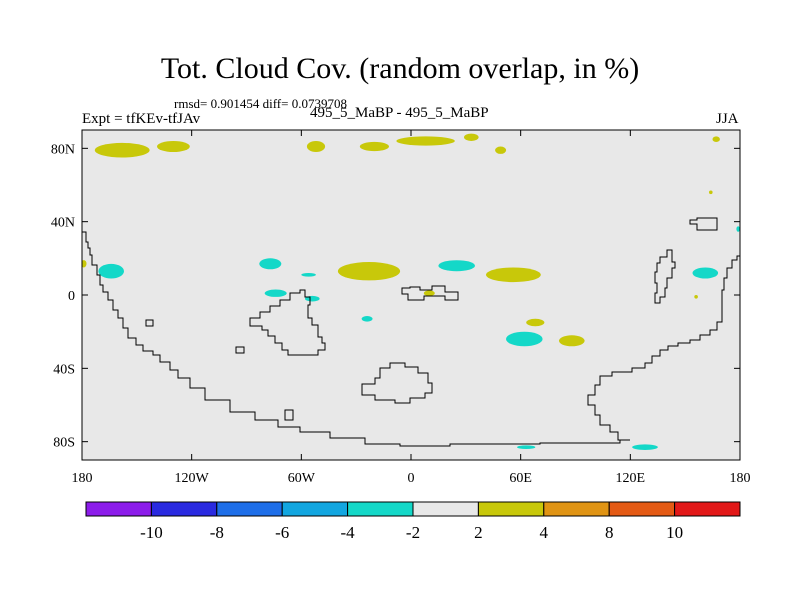 Image resolution: width=800 pixels, height=600 pixels. I want to click on x-tick-label-6: 180, so click(740, 478).